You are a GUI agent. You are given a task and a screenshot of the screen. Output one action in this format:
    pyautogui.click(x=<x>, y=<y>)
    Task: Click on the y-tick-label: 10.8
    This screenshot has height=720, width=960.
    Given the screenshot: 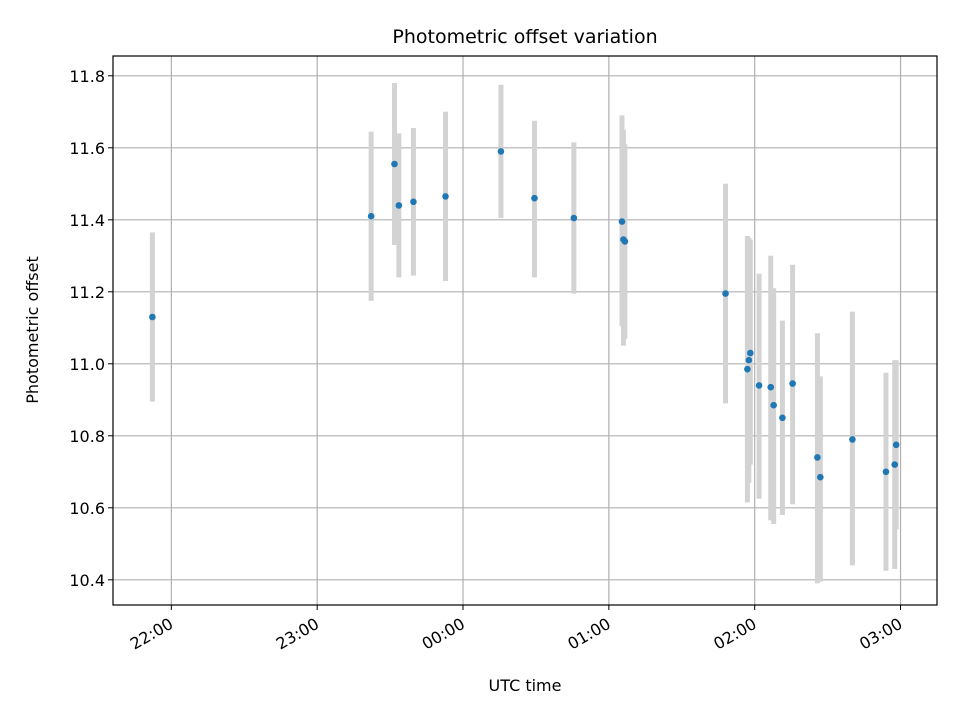 What is the action you would take?
    pyautogui.click(x=87, y=436)
    